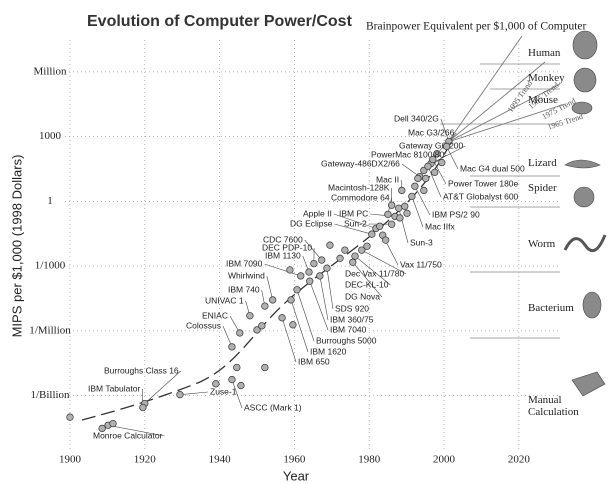 The height and width of the screenshot is (484, 613). What do you see at coordinates (273, 407) in the screenshot?
I see `point-label: ASCC (Mark 1)` at bounding box center [273, 407].